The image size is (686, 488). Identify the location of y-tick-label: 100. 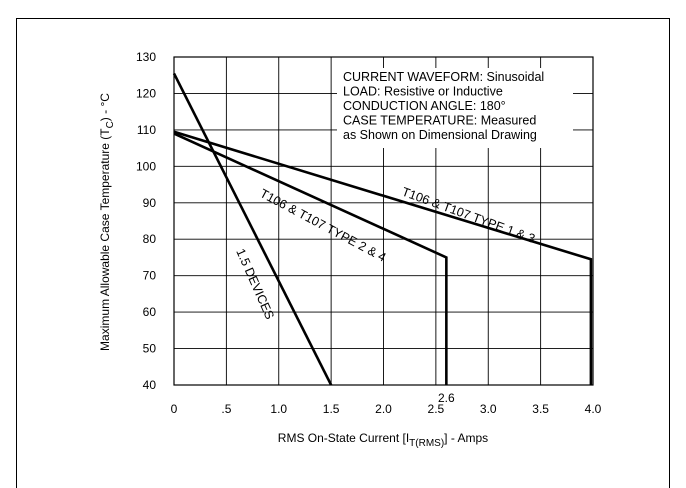
(146, 166).